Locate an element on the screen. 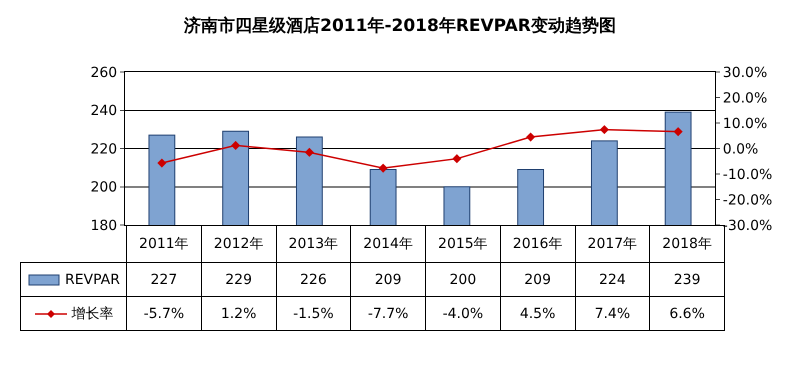 The width and height of the screenshot is (800, 379). y2-tick-label: -30.0% is located at coordinates (747, 226).